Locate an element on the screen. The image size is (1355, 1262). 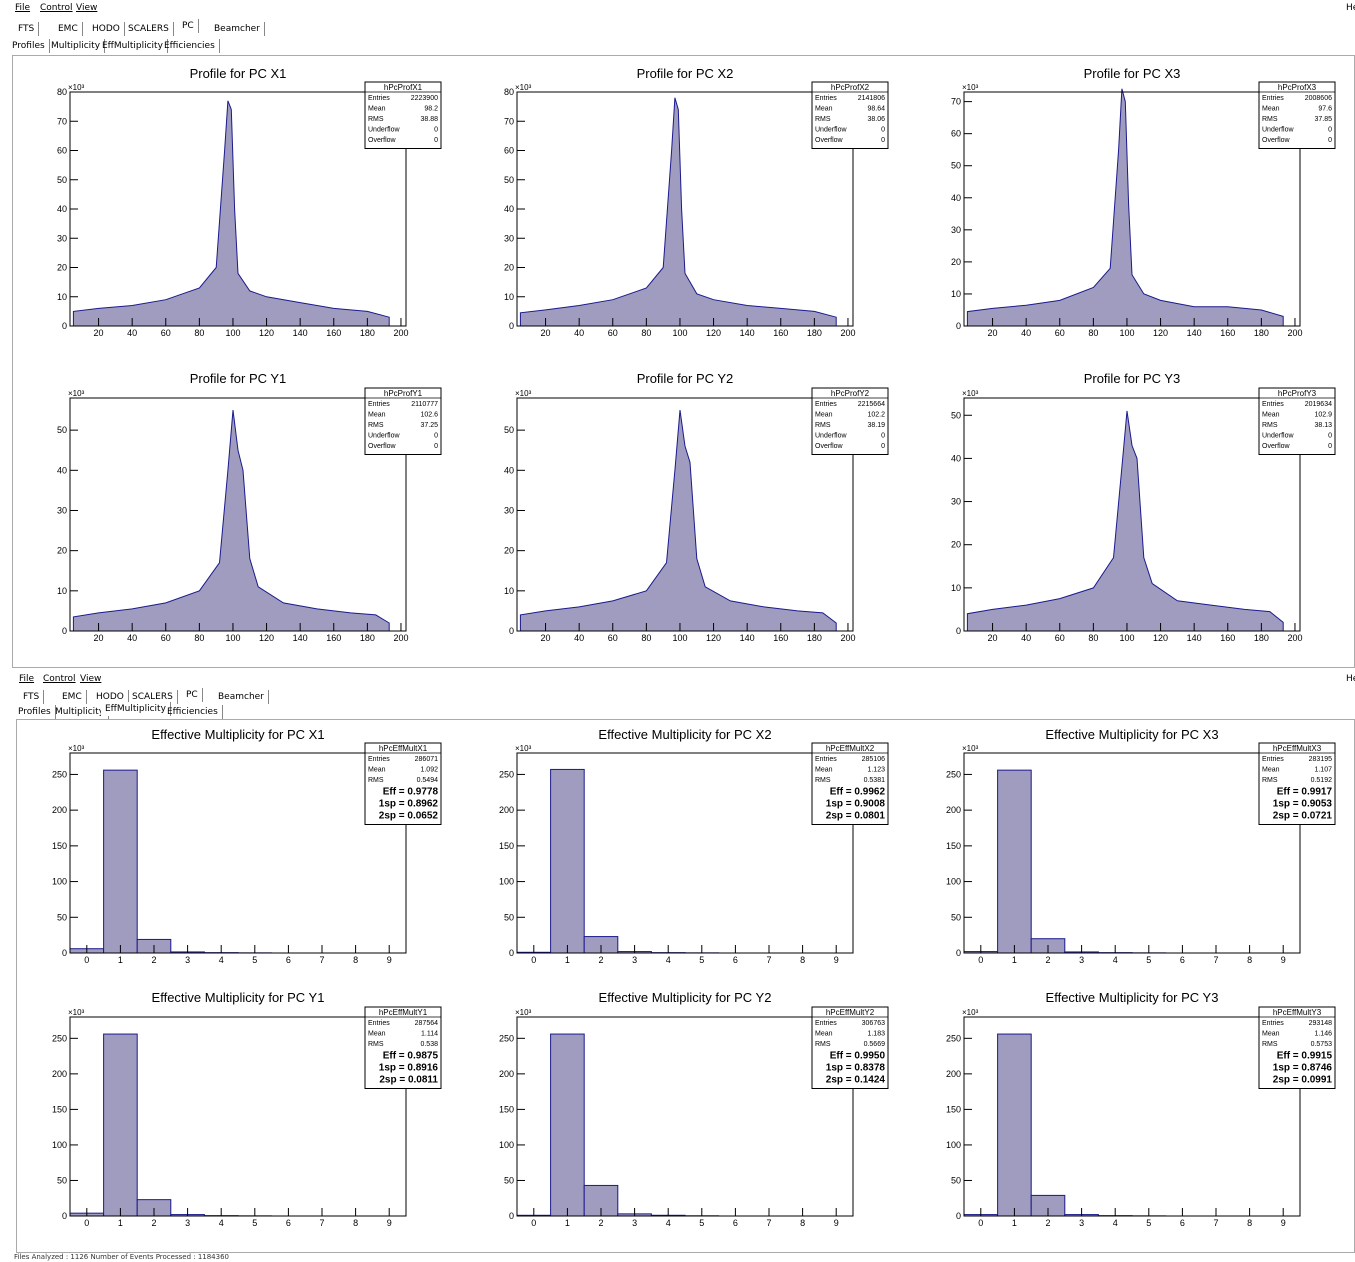
tab-multiplicity: Multiplicity is located at coordinates (76, 46).